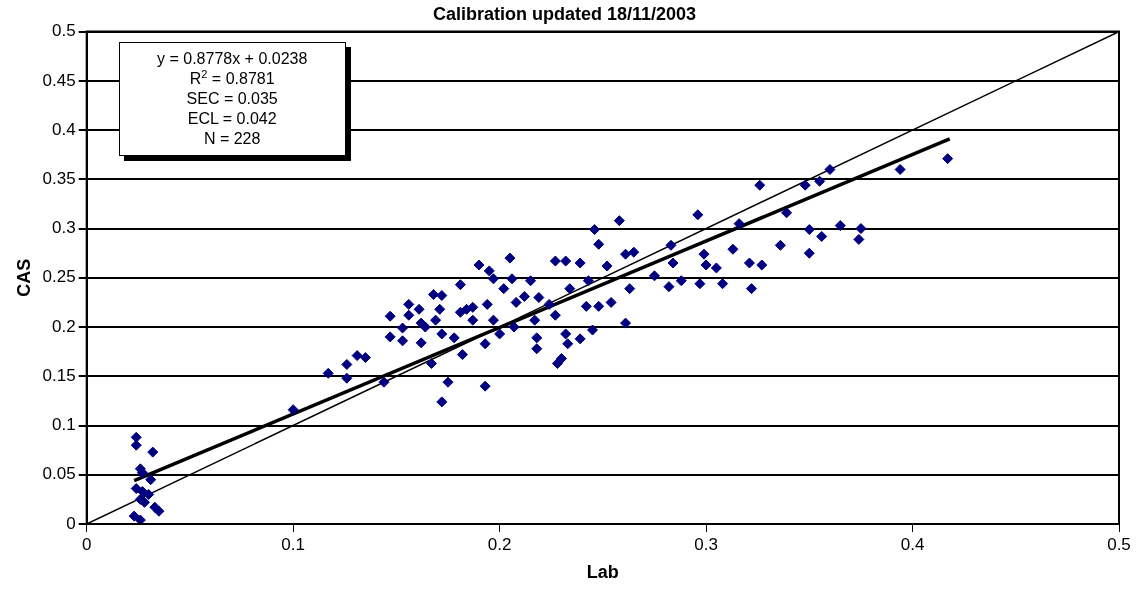 This screenshot has width=1141, height=592. Describe the element at coordinates (59, 80) in the screenshot. I see `y-tick-label: 0.45` at that location.